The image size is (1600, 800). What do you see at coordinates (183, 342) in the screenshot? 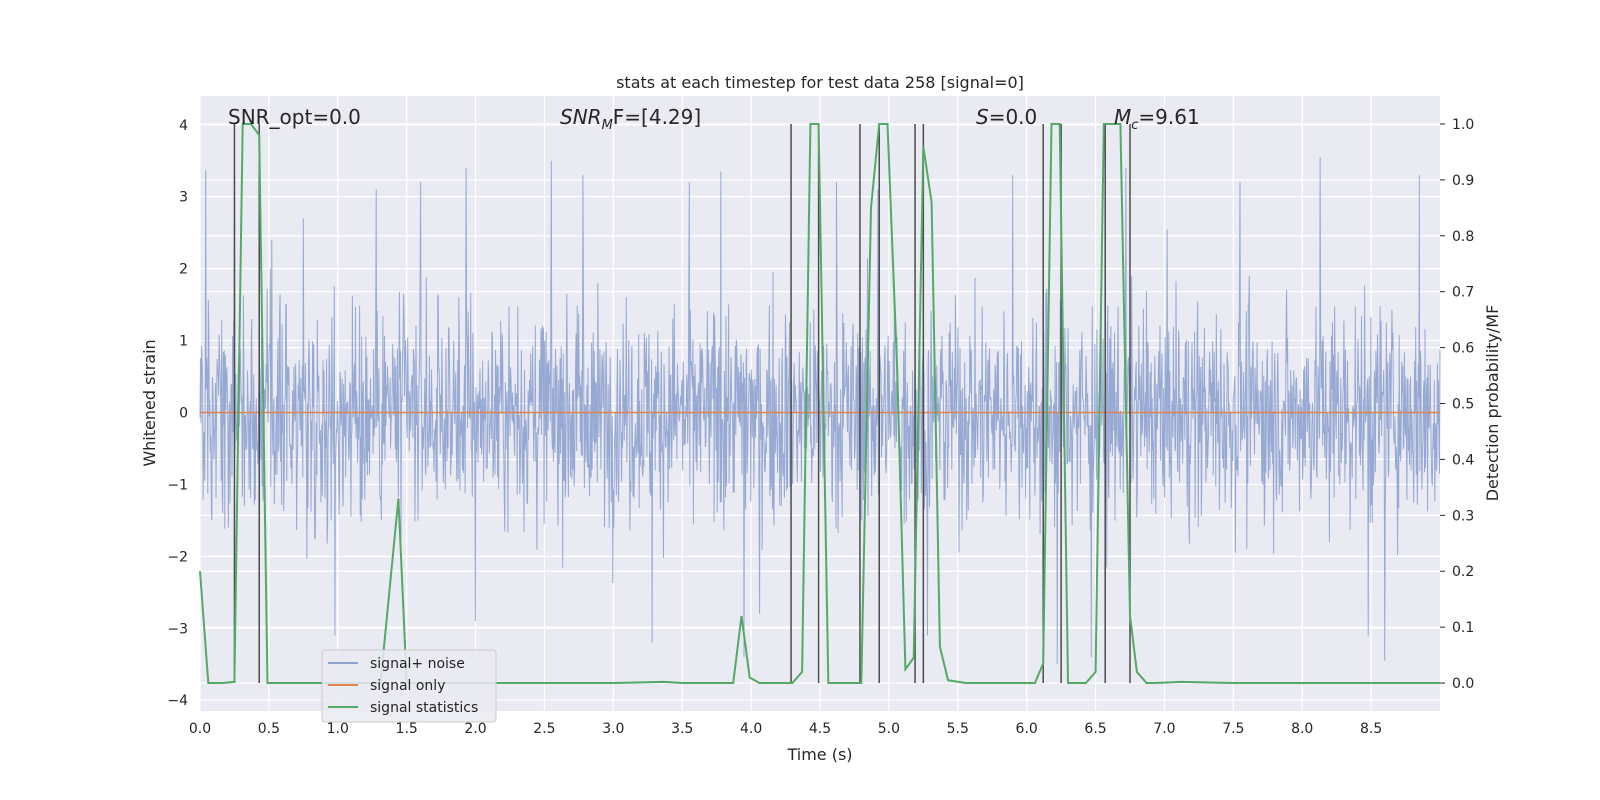
I see `y-left-tick-label: 1` at bounding box center [183, 342].